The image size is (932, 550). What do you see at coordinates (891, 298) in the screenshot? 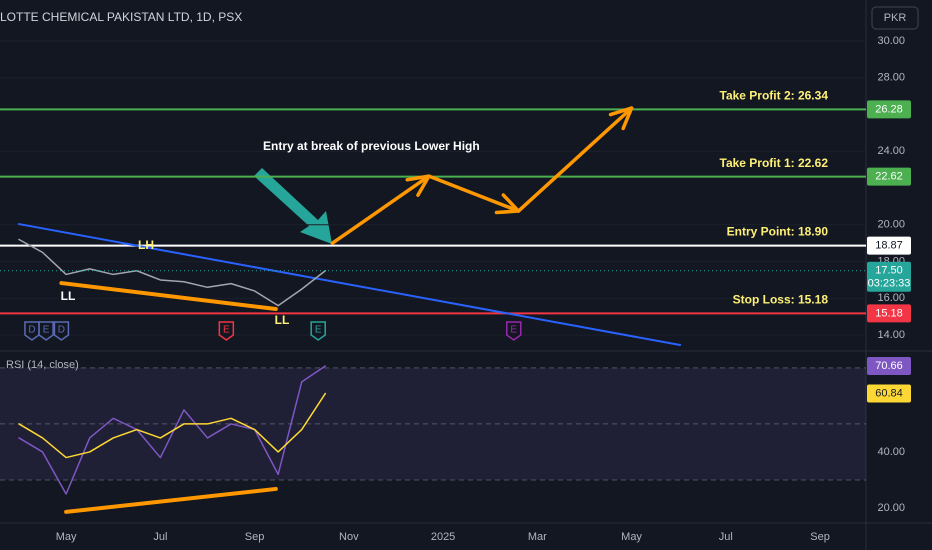
I see `y-tick-label: 16.00` at bounding box center [891, 298].